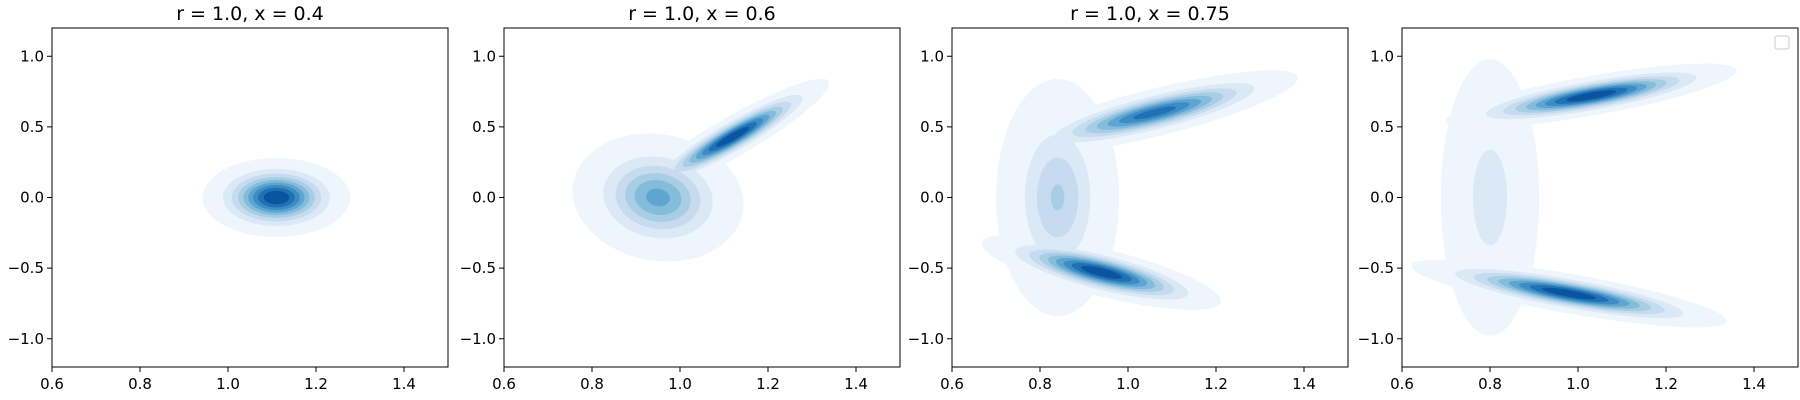 The image size is (1800, 400). I want to click on panel-title: r = 1.0, x = 0.6, so click(702, 14).